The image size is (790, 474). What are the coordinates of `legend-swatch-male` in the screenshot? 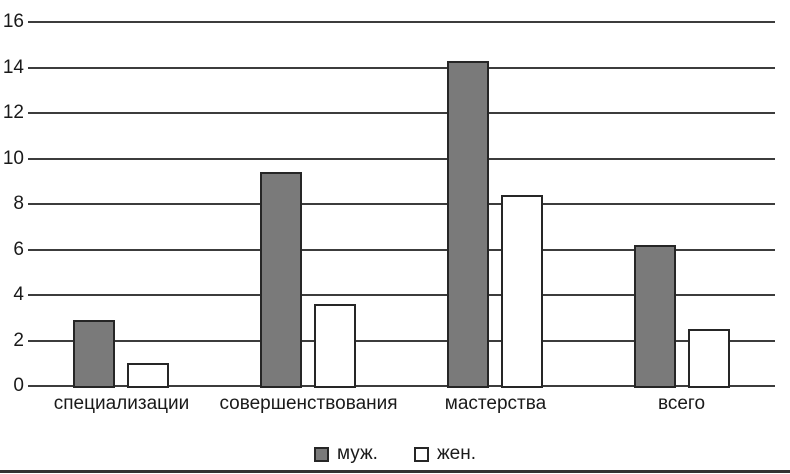 It's located at (321, 454).